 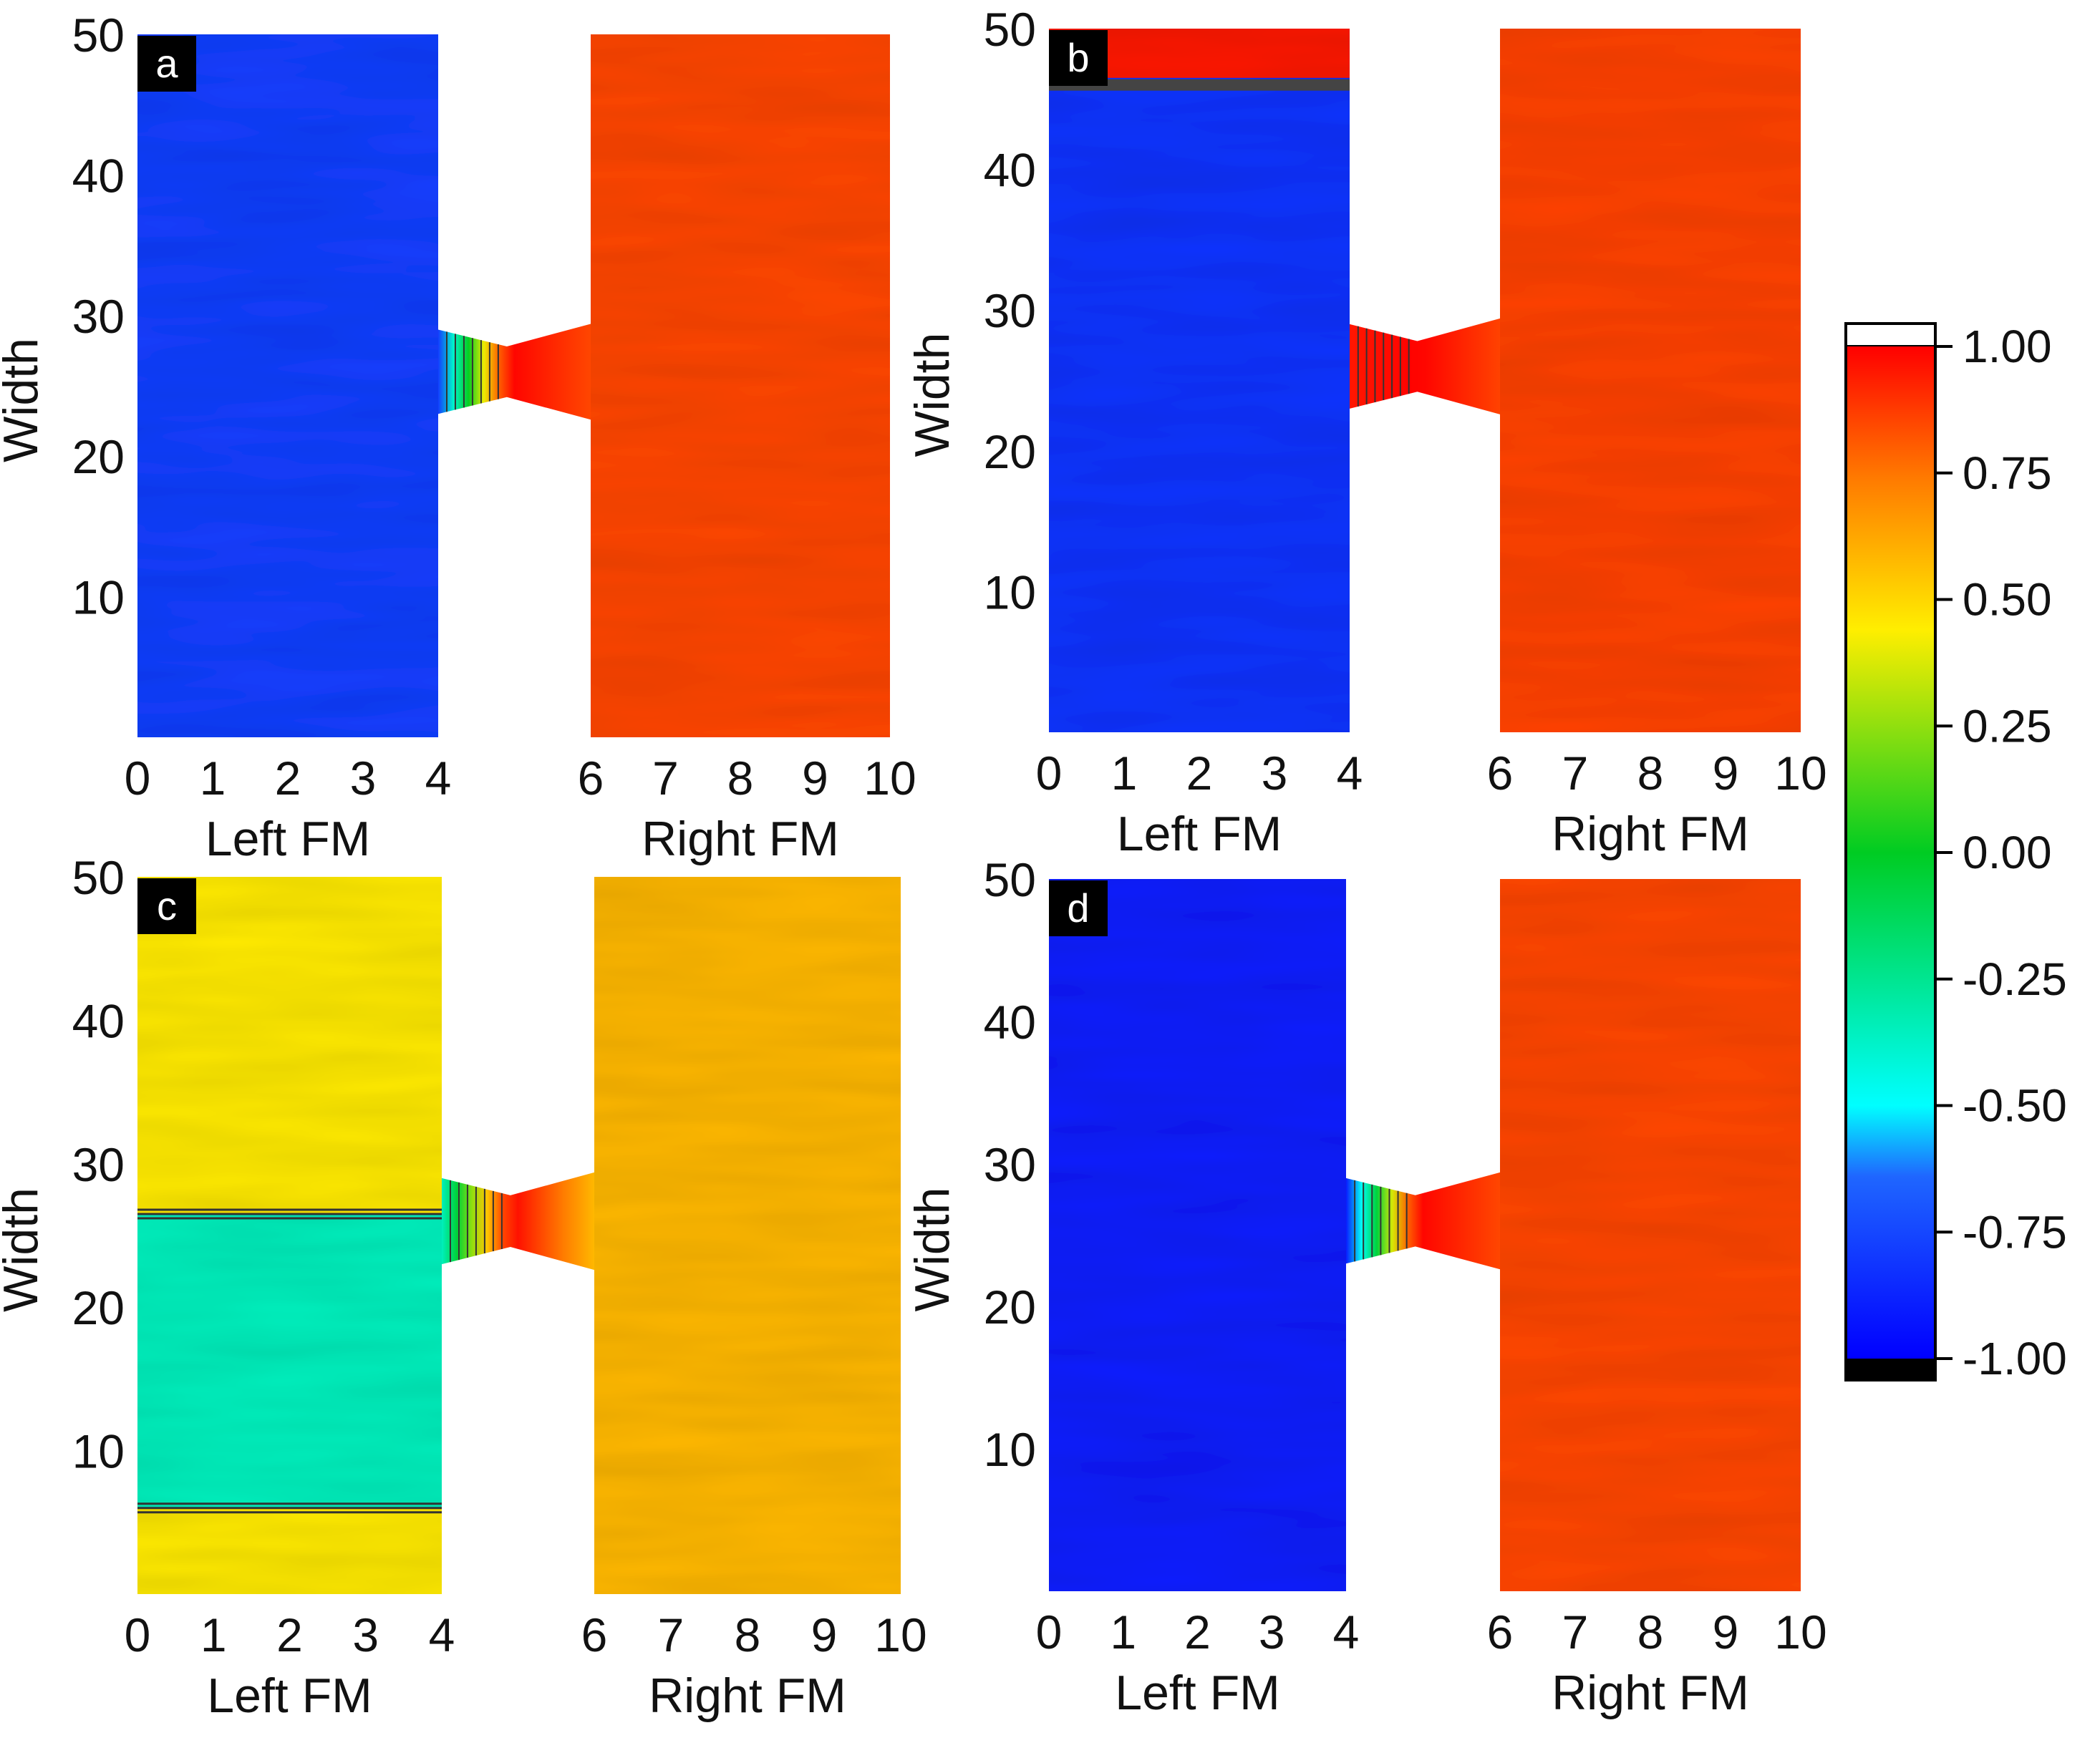 I want to click on panel-label: b, so click(x=1078, y=57).